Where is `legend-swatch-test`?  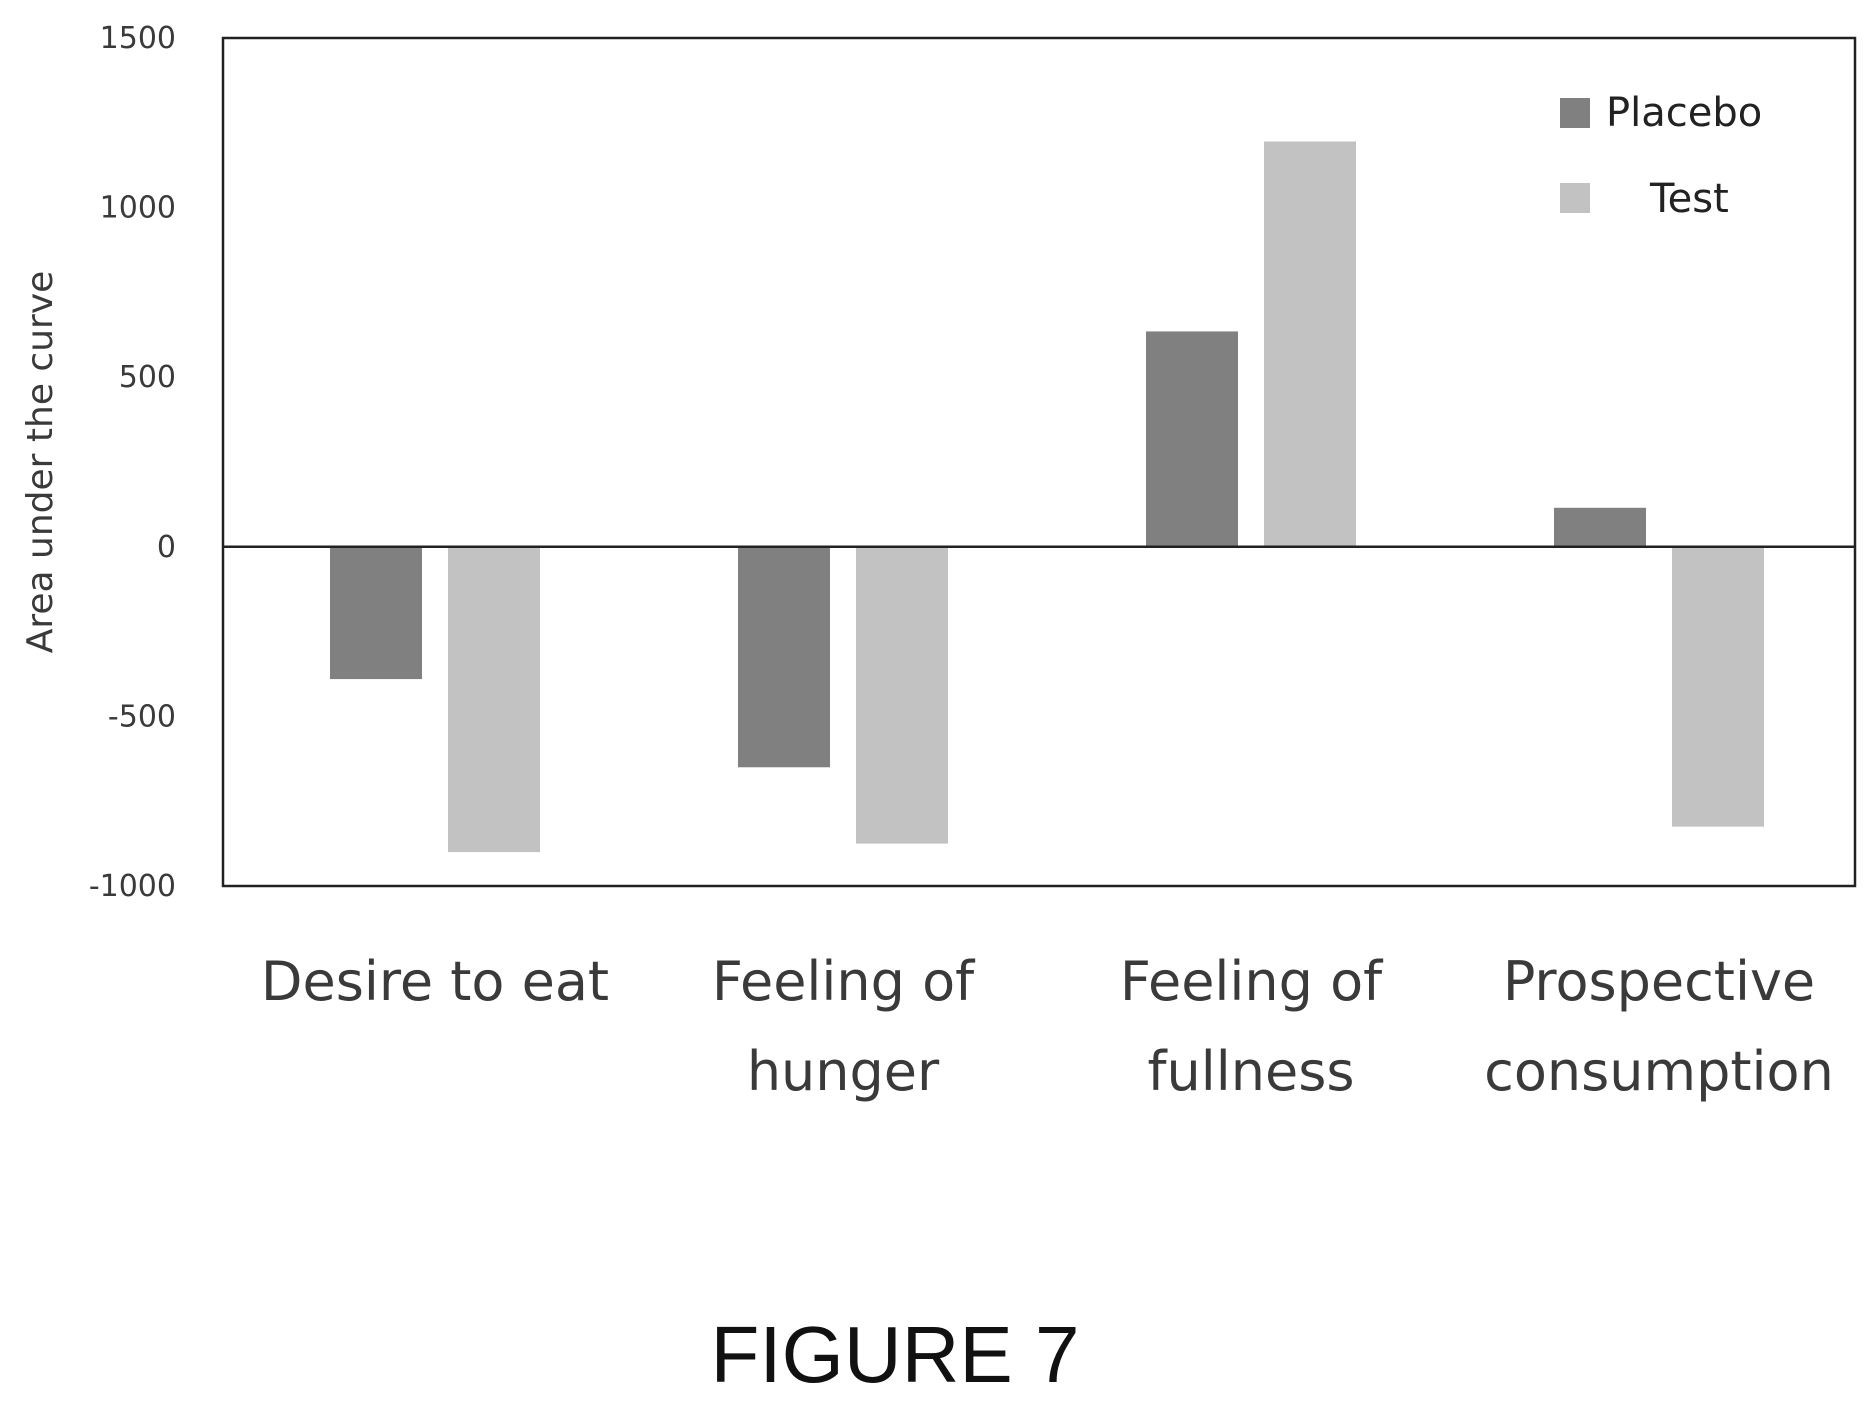
legend-swatch-test is located at coordinates (1575, 198).